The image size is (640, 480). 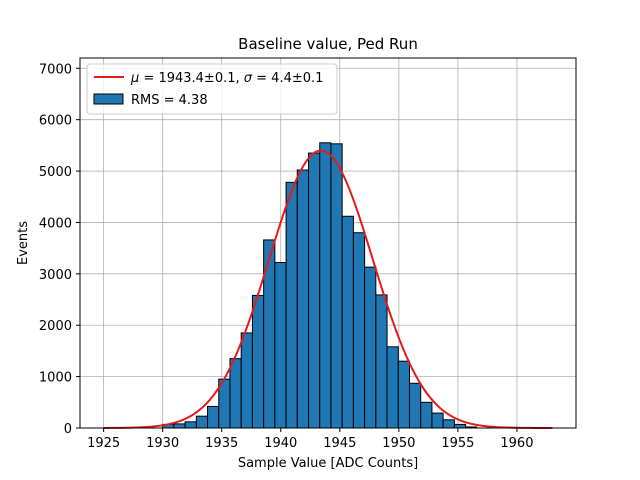 What do you see at coordinates (108, 99) in the screenshot?
I see `legend-hist-swatch` at bounding box center [108, 99].